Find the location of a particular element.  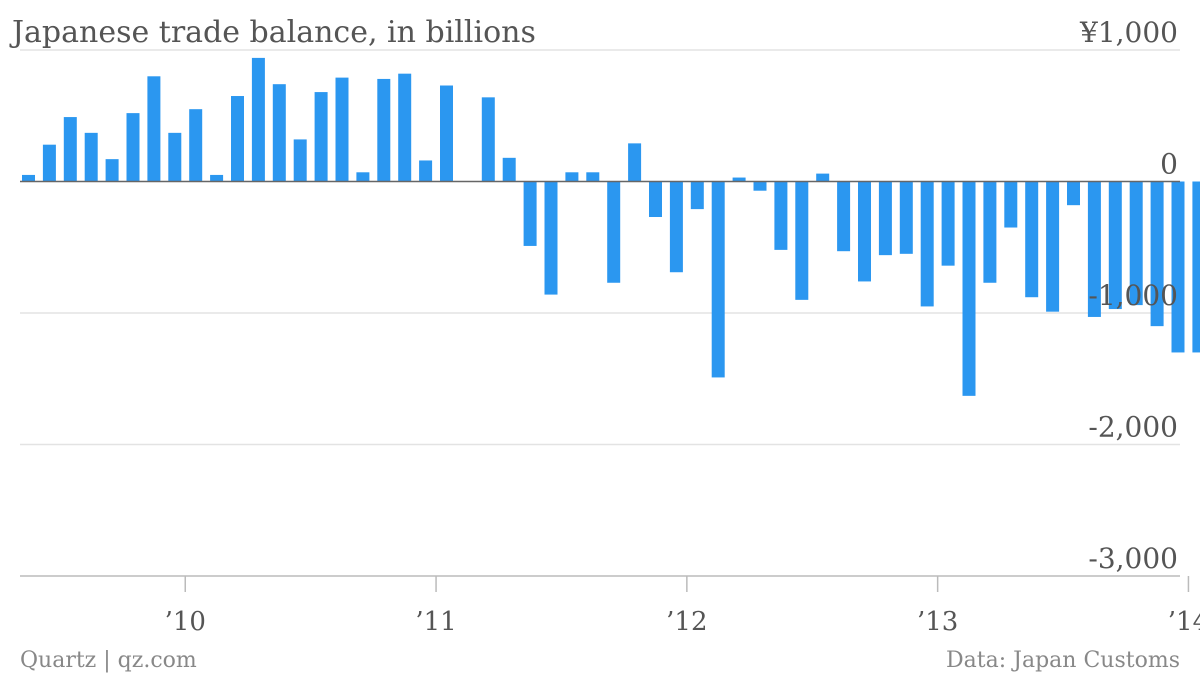

y-tick-label: ¥1,000 is located at coordinates (1128, 32).